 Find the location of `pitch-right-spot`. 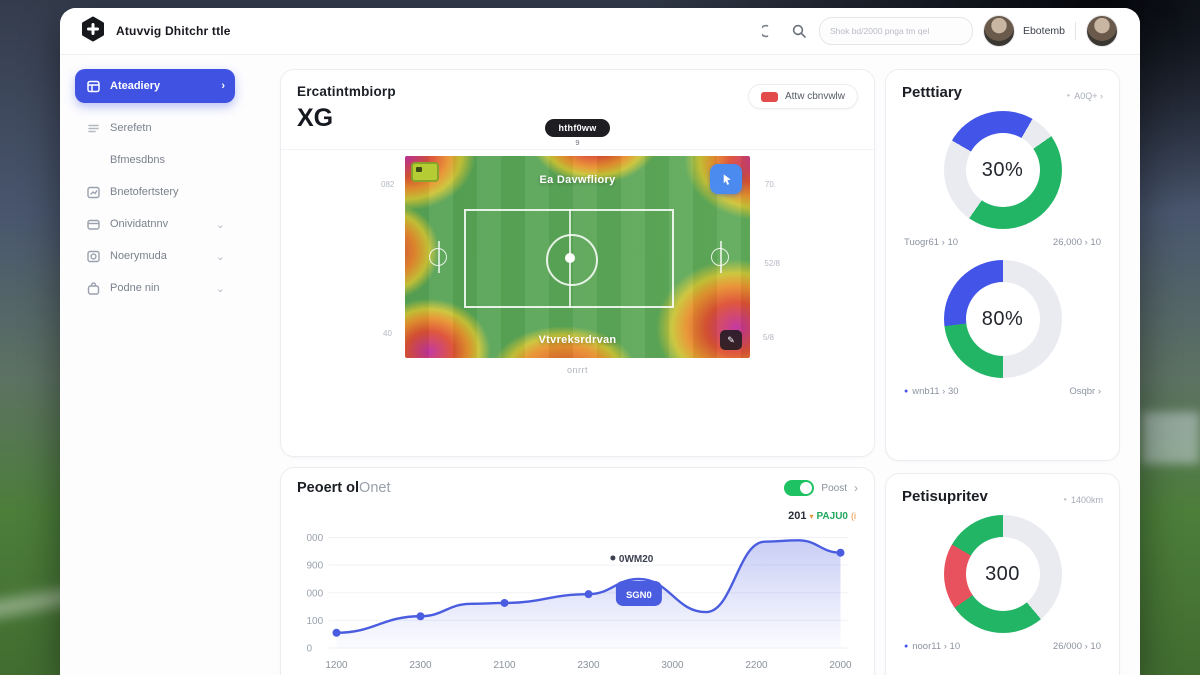

pitch-right-spot is located at coordinates (720, 257).